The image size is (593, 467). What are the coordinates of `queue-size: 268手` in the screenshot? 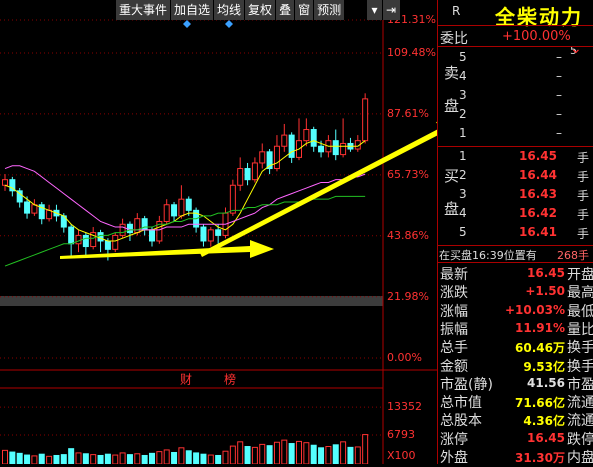 It's located at (573, 255).